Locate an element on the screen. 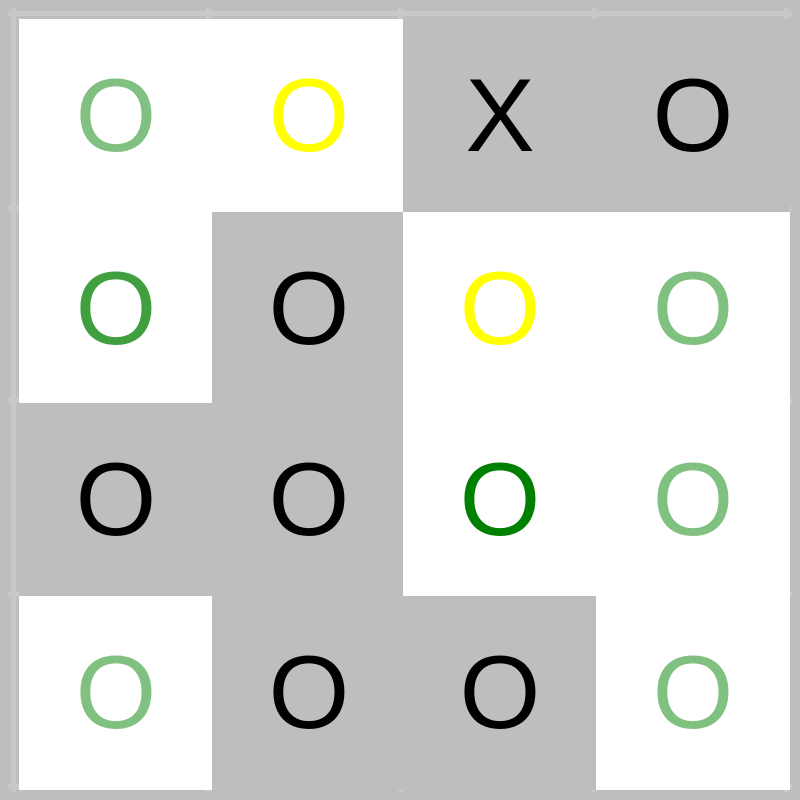 The image size is (800, 800). board-cell-r3c4: O is located at coordinates (693, 500).